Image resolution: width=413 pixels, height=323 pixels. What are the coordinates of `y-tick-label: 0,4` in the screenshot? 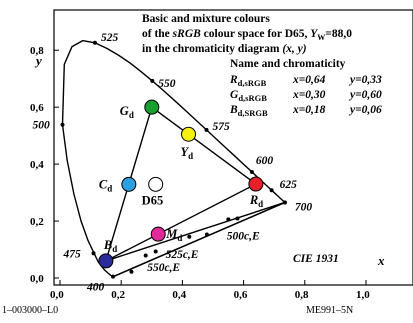 It's located at (37, 165).